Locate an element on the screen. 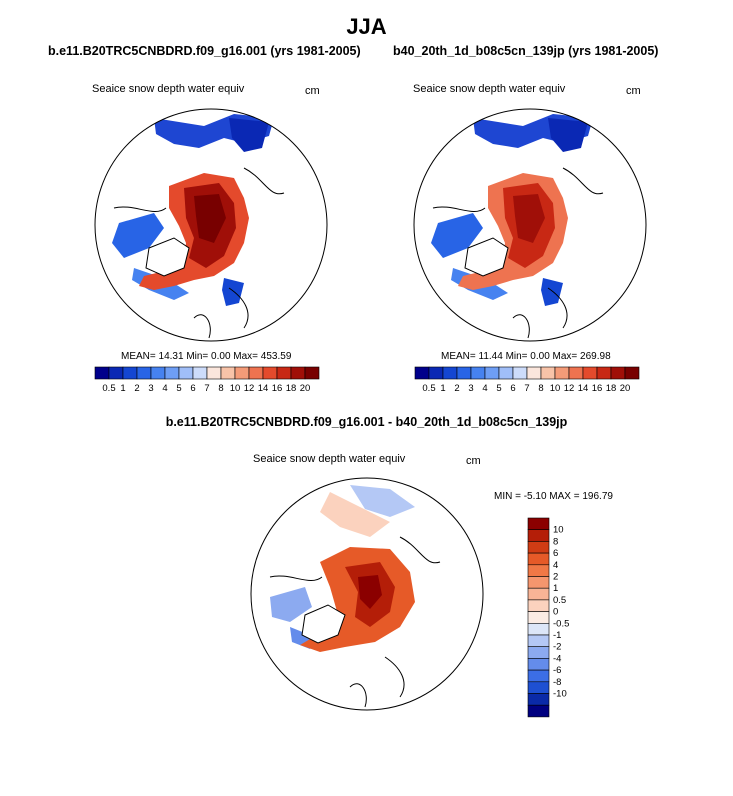 This screenshot has height=796, width=733. diff-units-label: cm is located at coordinates (473, 461).